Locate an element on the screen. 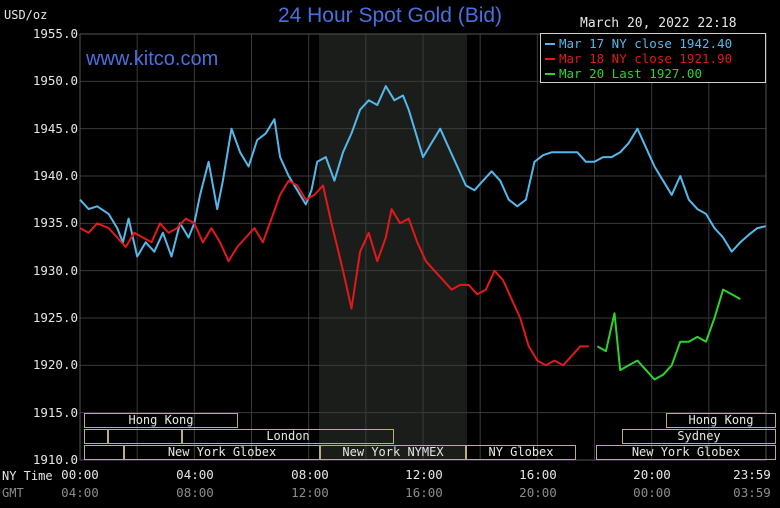 This screenshot has height=508, width=780. x-tick-gmt: 04:00 is located at coordinates (80, 492).